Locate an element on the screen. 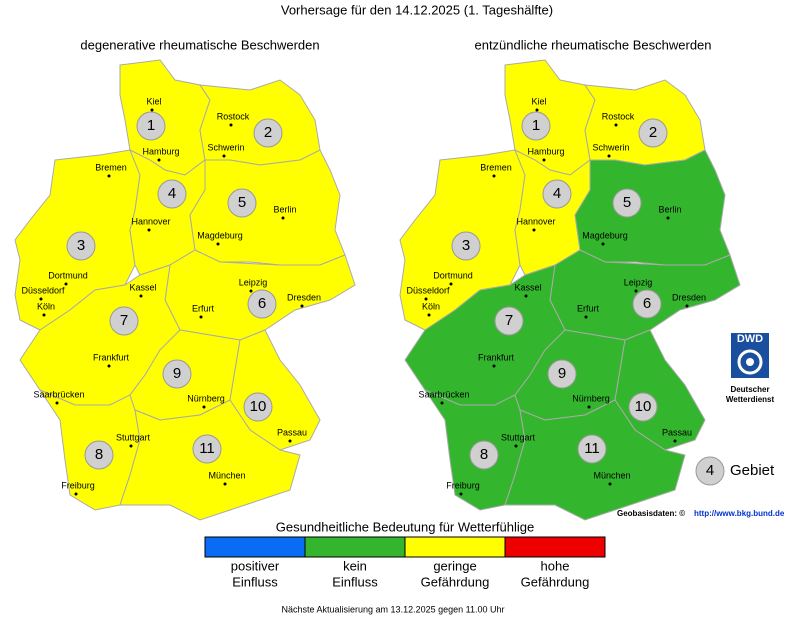 The height and width of the screenshot is (620, 800). region-number: 3 is located at coordinates (466, 245).